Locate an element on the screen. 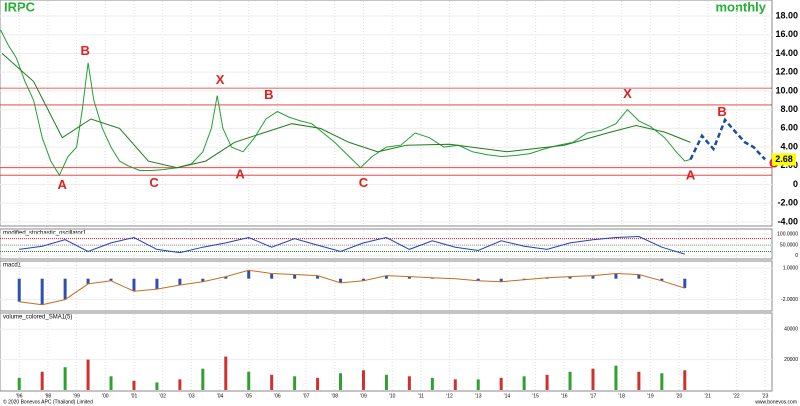  x-tick-label: '15 is located at coordinates (535, 396).